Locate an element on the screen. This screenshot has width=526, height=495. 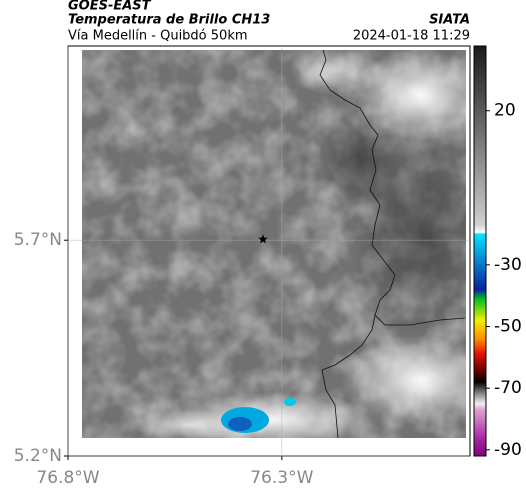
colorbar-tick-label: -90 is located at coordinates (508, 450).